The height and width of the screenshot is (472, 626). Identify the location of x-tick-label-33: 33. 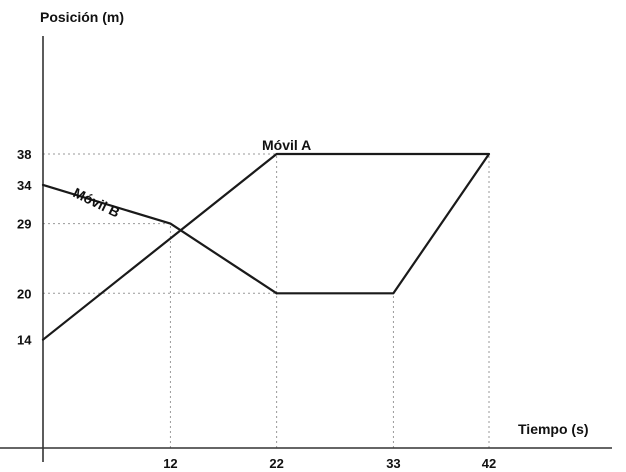
(393, 463).